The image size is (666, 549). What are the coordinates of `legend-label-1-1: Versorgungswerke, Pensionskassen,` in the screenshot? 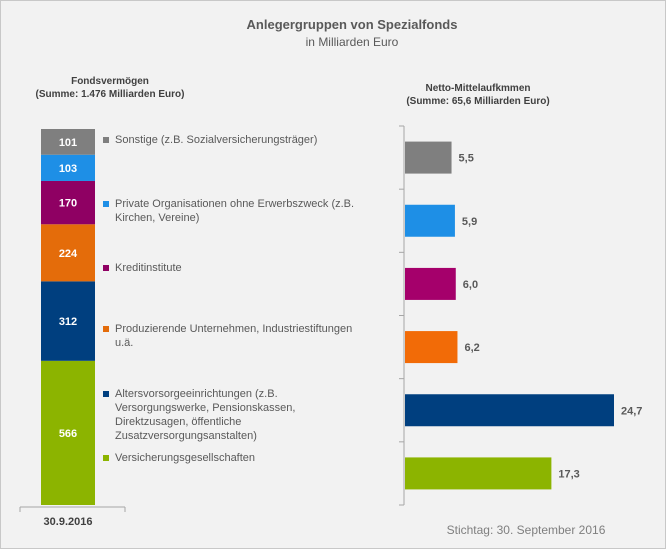 It's located at (205, 408).